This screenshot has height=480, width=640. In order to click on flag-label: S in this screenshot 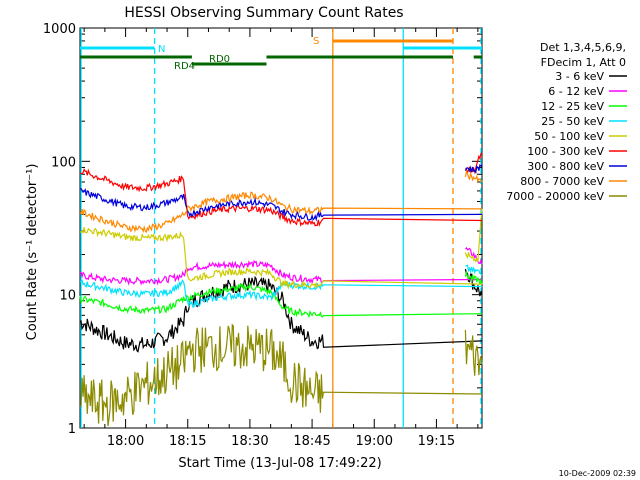, I will do `click(316, 41)`.